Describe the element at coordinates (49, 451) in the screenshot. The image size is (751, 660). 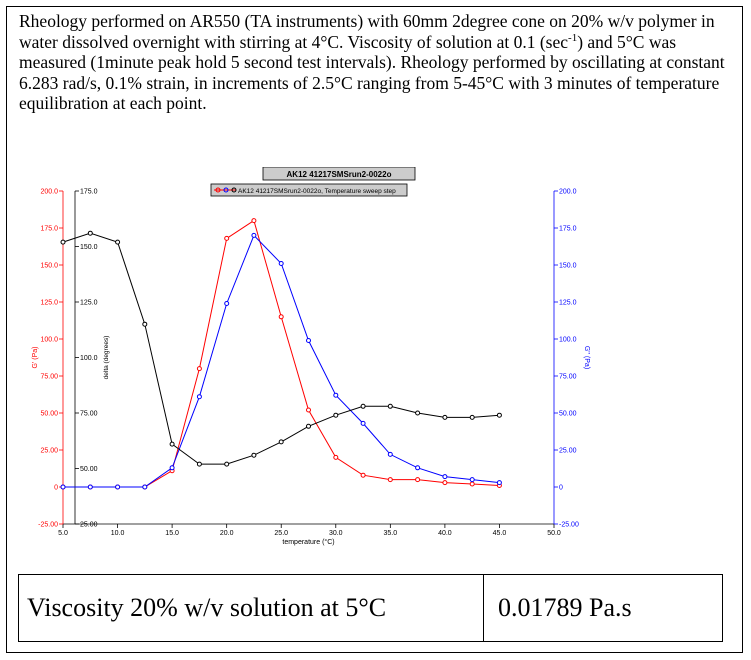
I see `left-tick-label: 25.00` at that location.